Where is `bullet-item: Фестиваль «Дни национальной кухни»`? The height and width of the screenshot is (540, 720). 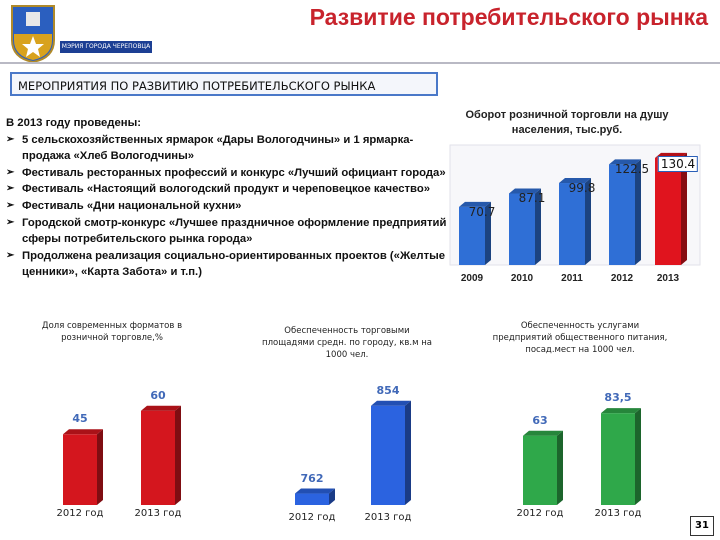
bullet-item: Фестиваль «Дни национальной кухни» is located at coordinates (228, 206).